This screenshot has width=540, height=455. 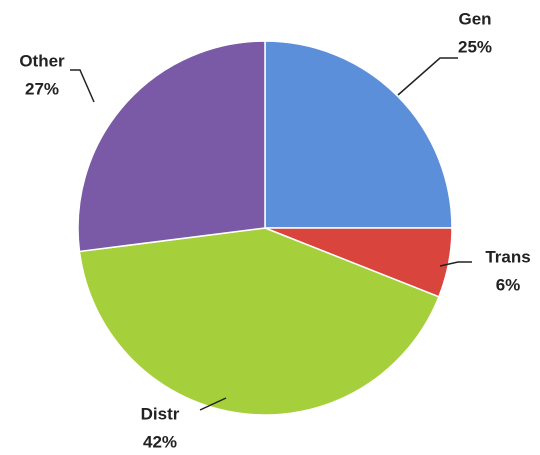 What do you see at coordinates (42, 60) in the screenshot?
I see `slice-label: Other` at bounding box center [42, 60].